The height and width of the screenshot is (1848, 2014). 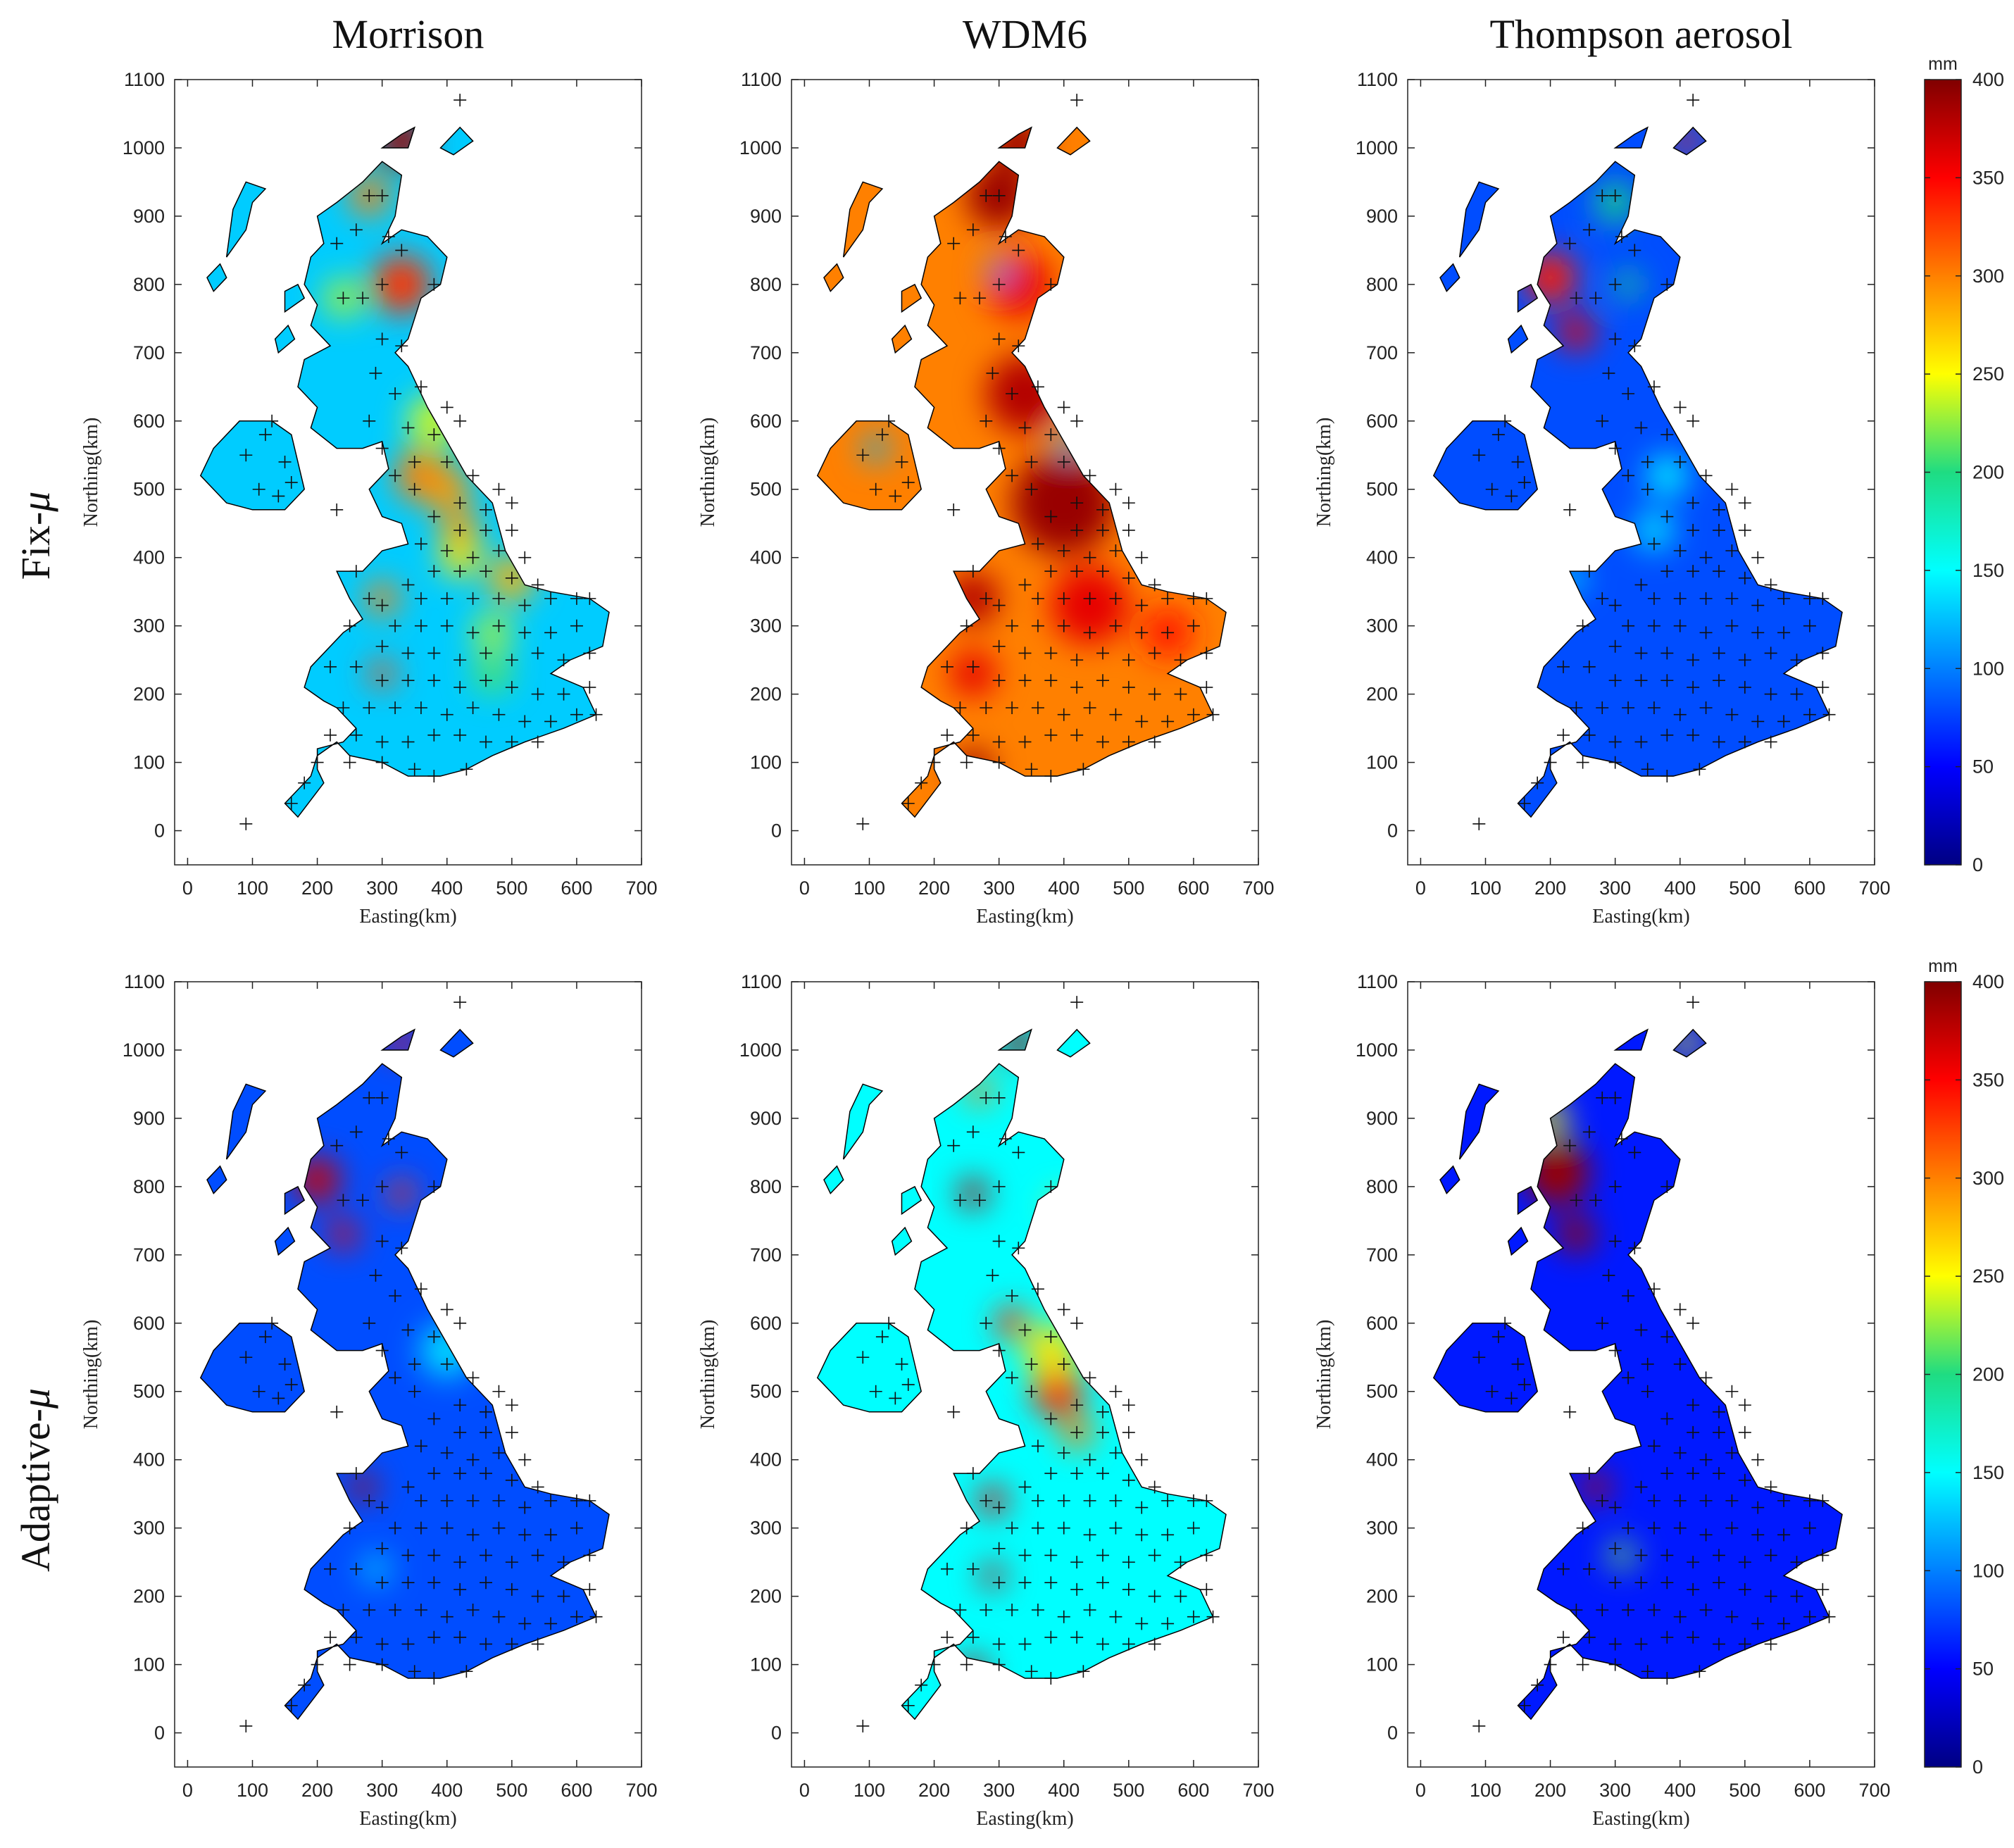 I want to click on column-title: Morrison, so click(x=408, y=34).